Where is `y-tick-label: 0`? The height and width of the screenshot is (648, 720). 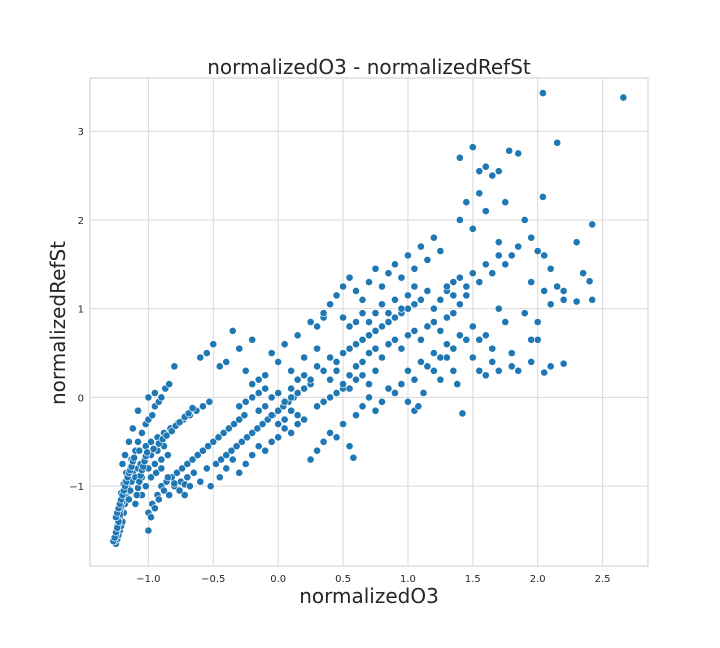
y-tick-label: 0 is located at coordinates (81, 398).